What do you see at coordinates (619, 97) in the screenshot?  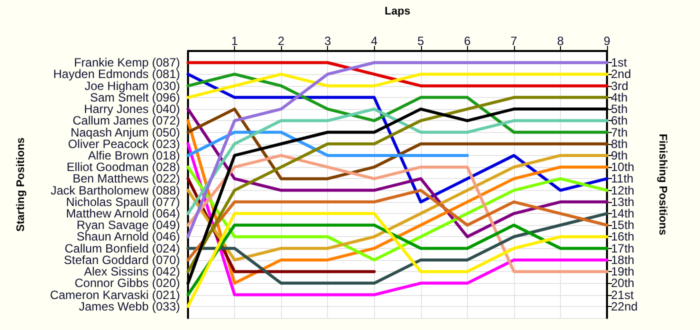 I see `y-tick-label: 4th` at bounding box center [619, 97].